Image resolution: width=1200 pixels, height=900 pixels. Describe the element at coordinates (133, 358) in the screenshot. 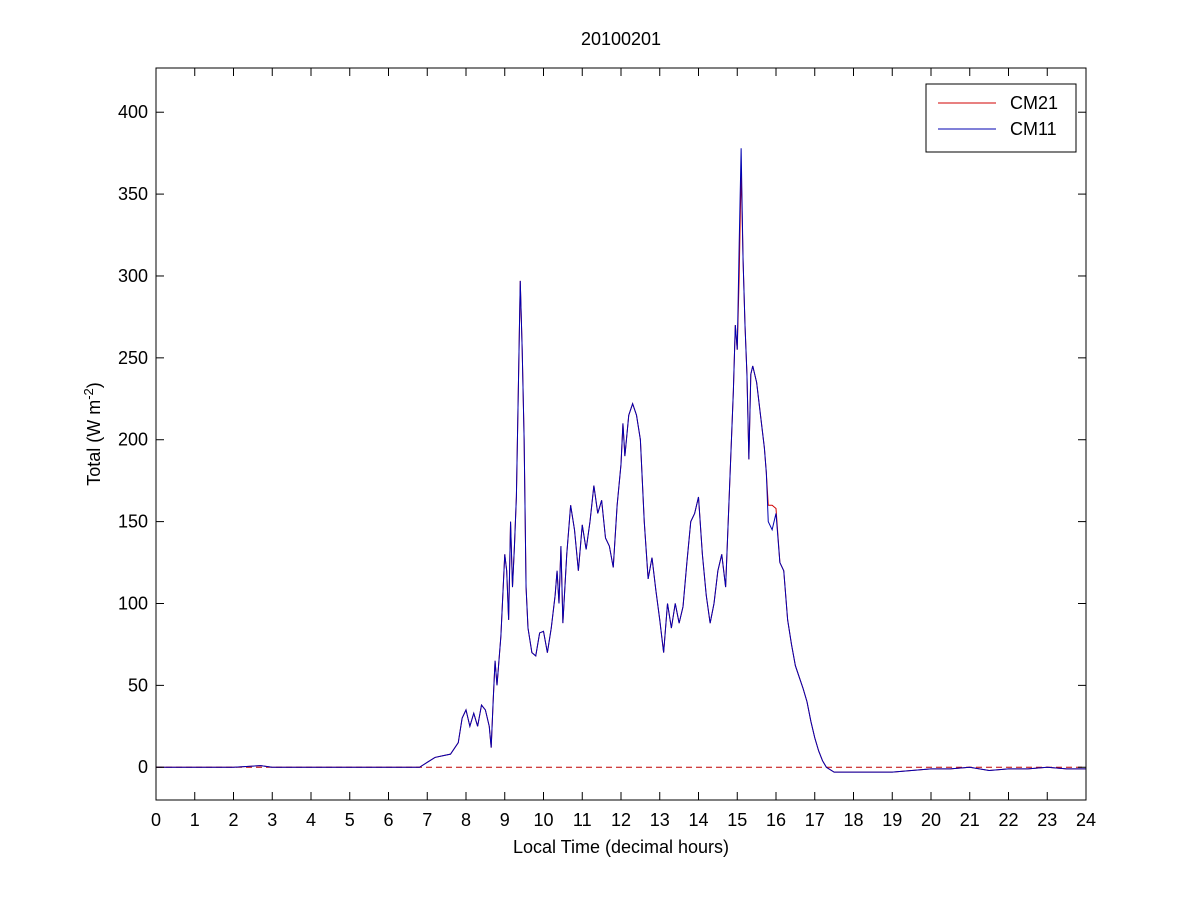

I see `y-tick-label: 250` at that location.